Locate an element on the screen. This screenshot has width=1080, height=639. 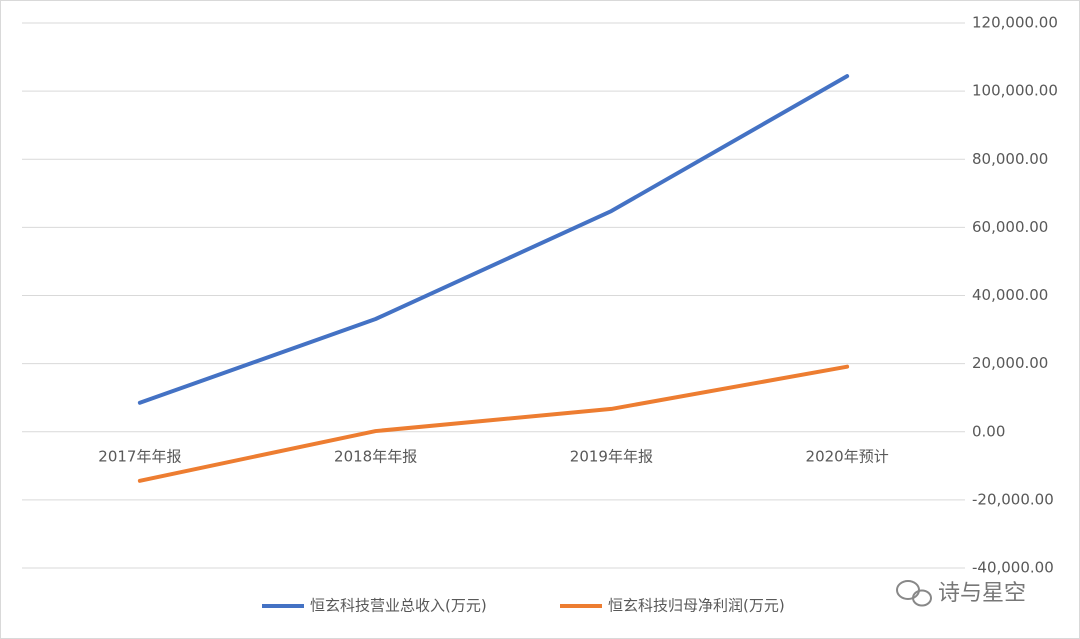
watermark-icon is located at coordinates (914, 593).